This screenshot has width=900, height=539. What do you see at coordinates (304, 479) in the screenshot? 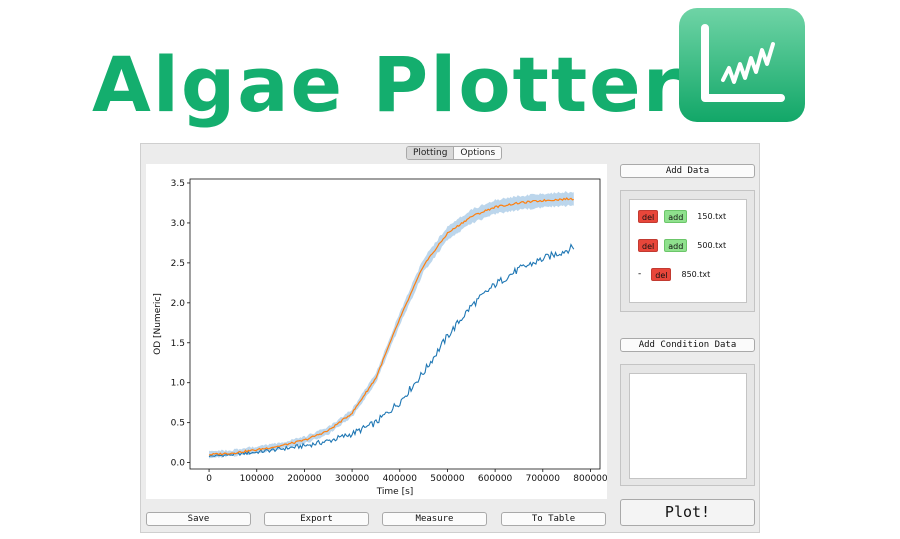
I see `x-tick-label: 200000` at bounding box center [304, 479].